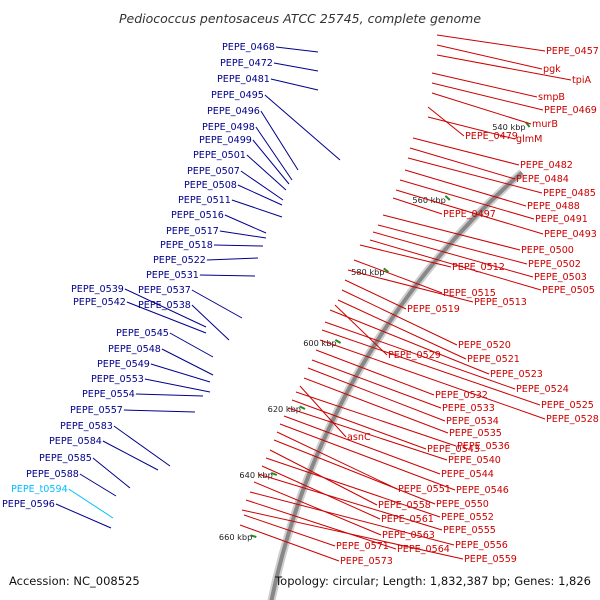 The width and height of the screenshot is (600, 600). I want to click on tick-mark, so click(274, 473).